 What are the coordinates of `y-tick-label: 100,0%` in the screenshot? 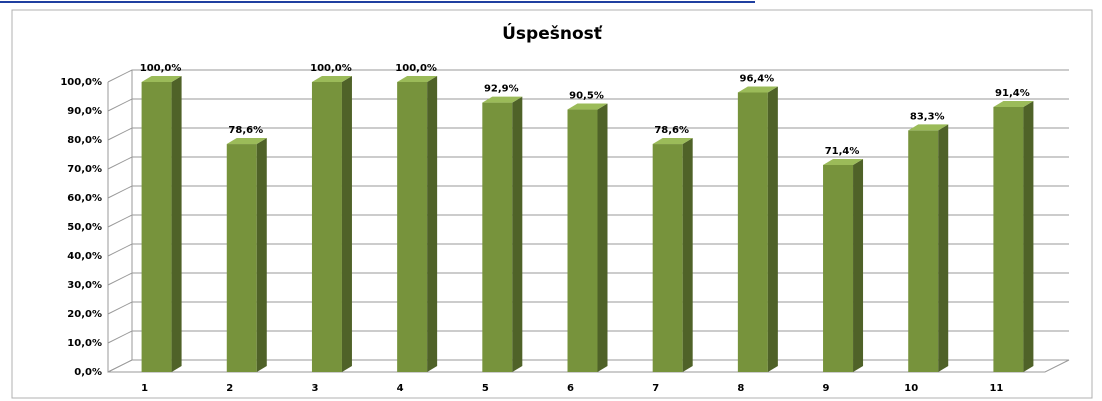 It's located at (81, 82).